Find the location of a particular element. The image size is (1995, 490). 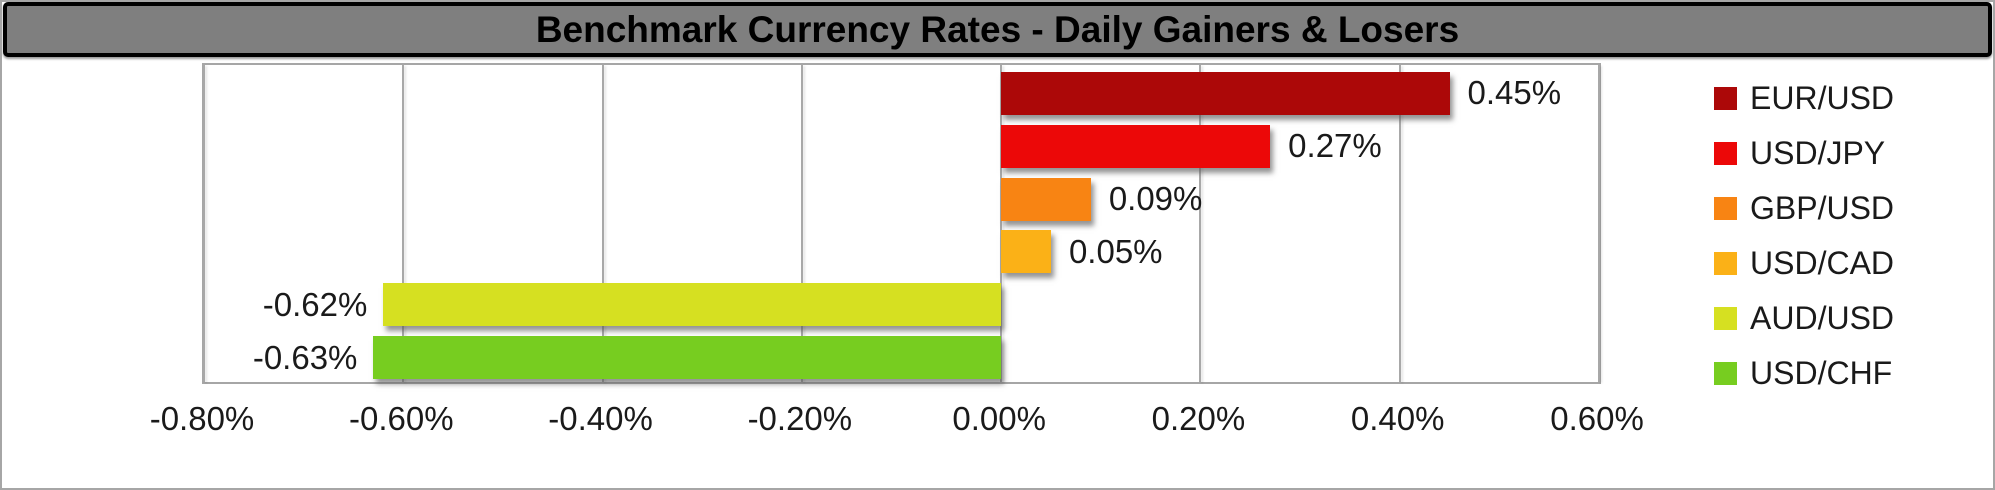

value-label-gbp-usd: 0.09% is located at coordinates (1155, 199).